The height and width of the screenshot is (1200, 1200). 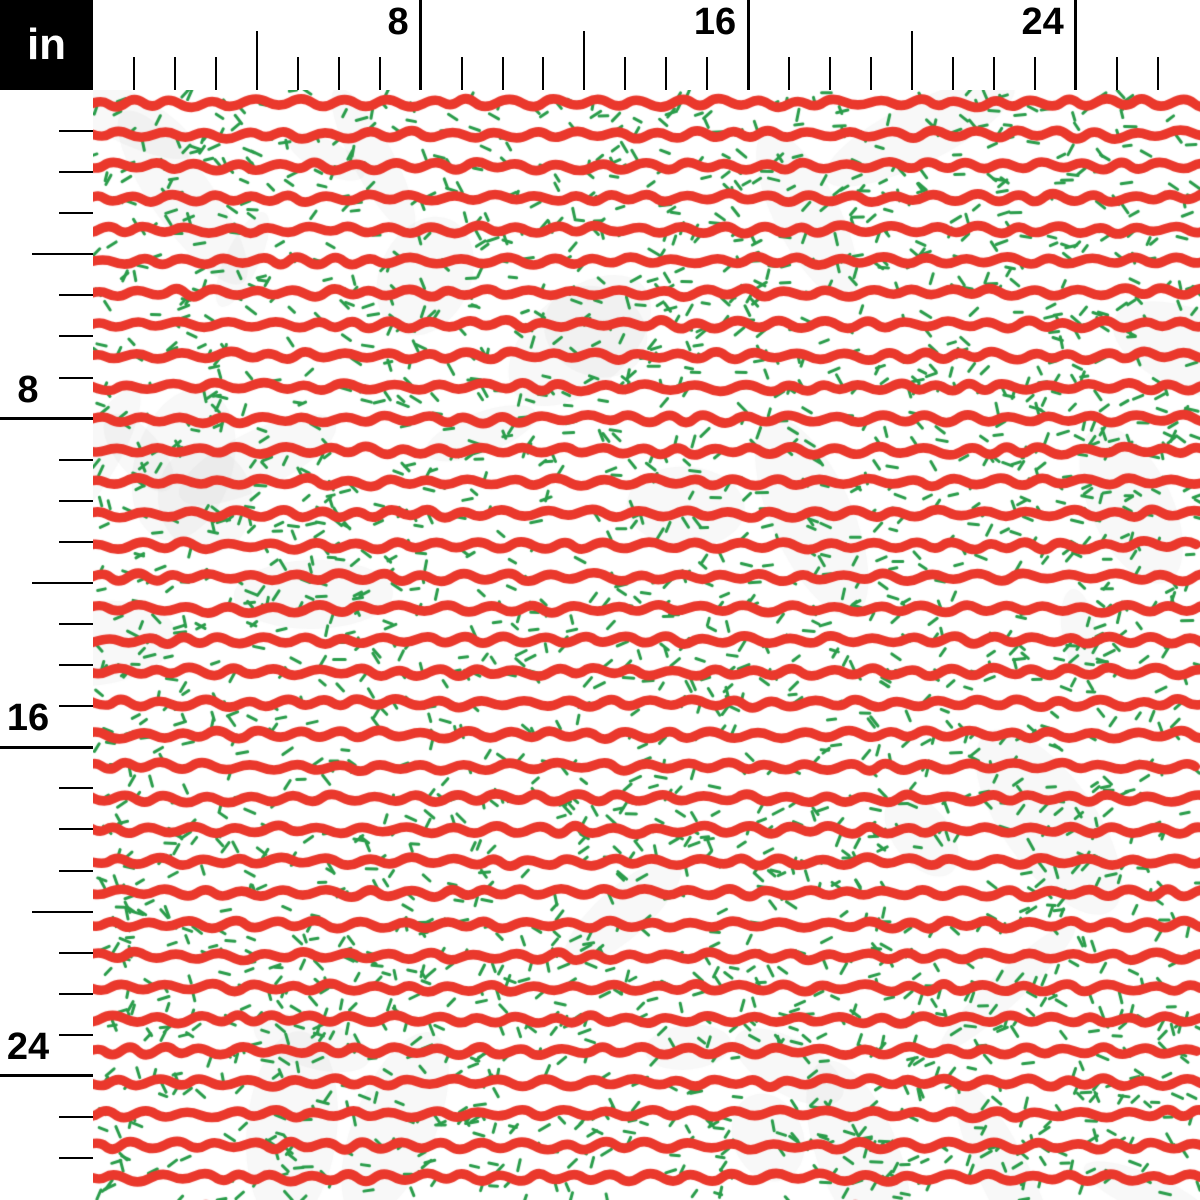 What do you see at coordinates (398, 22) in the screenshot?
I see `ruler-number-top: 8` at bounding box center [398, 22].